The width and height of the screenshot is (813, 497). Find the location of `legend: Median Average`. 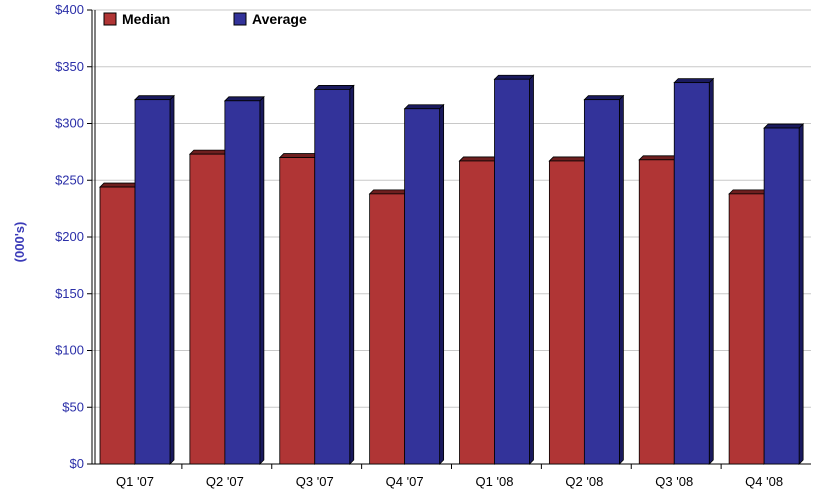

legend: Median Average is located at coordinates (205, 19).